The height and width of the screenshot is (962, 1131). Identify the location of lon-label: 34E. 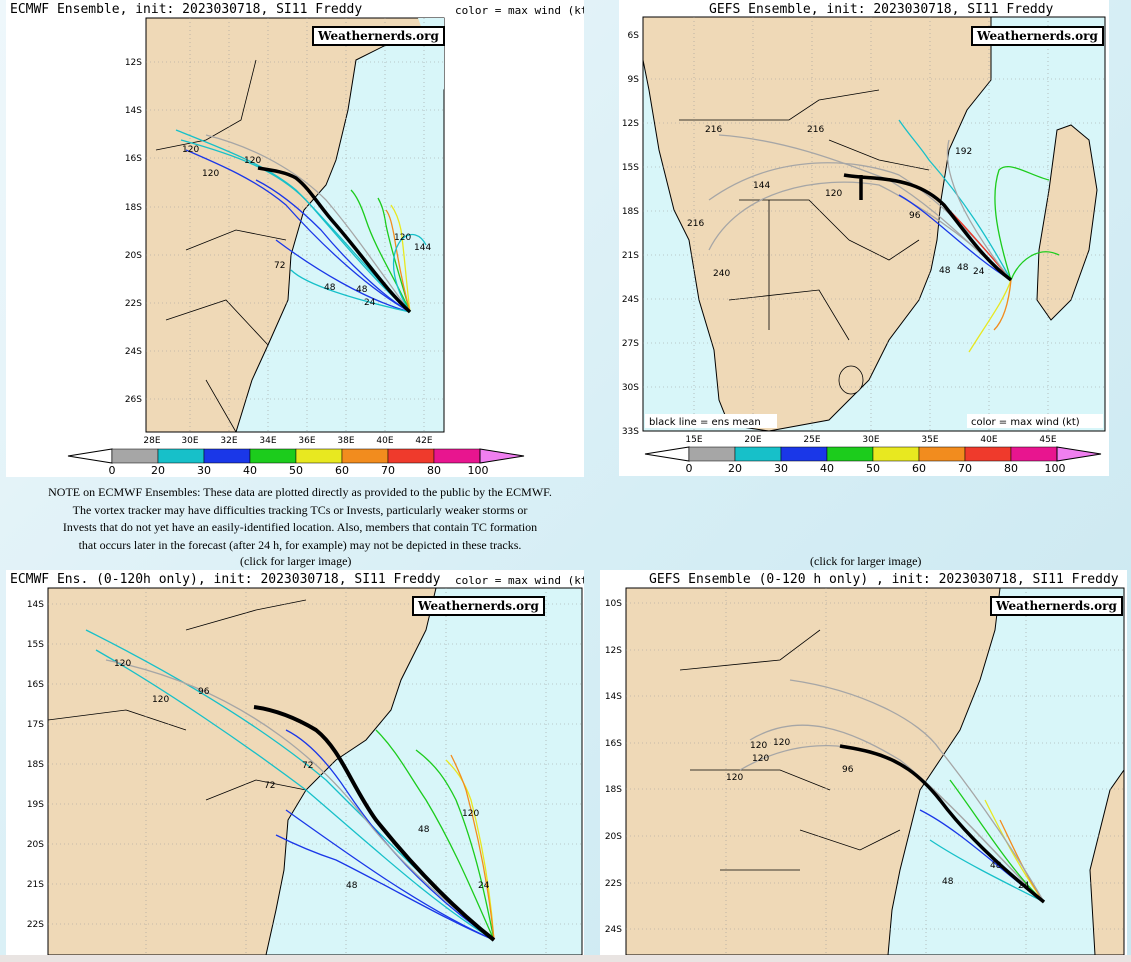
(267, 441).